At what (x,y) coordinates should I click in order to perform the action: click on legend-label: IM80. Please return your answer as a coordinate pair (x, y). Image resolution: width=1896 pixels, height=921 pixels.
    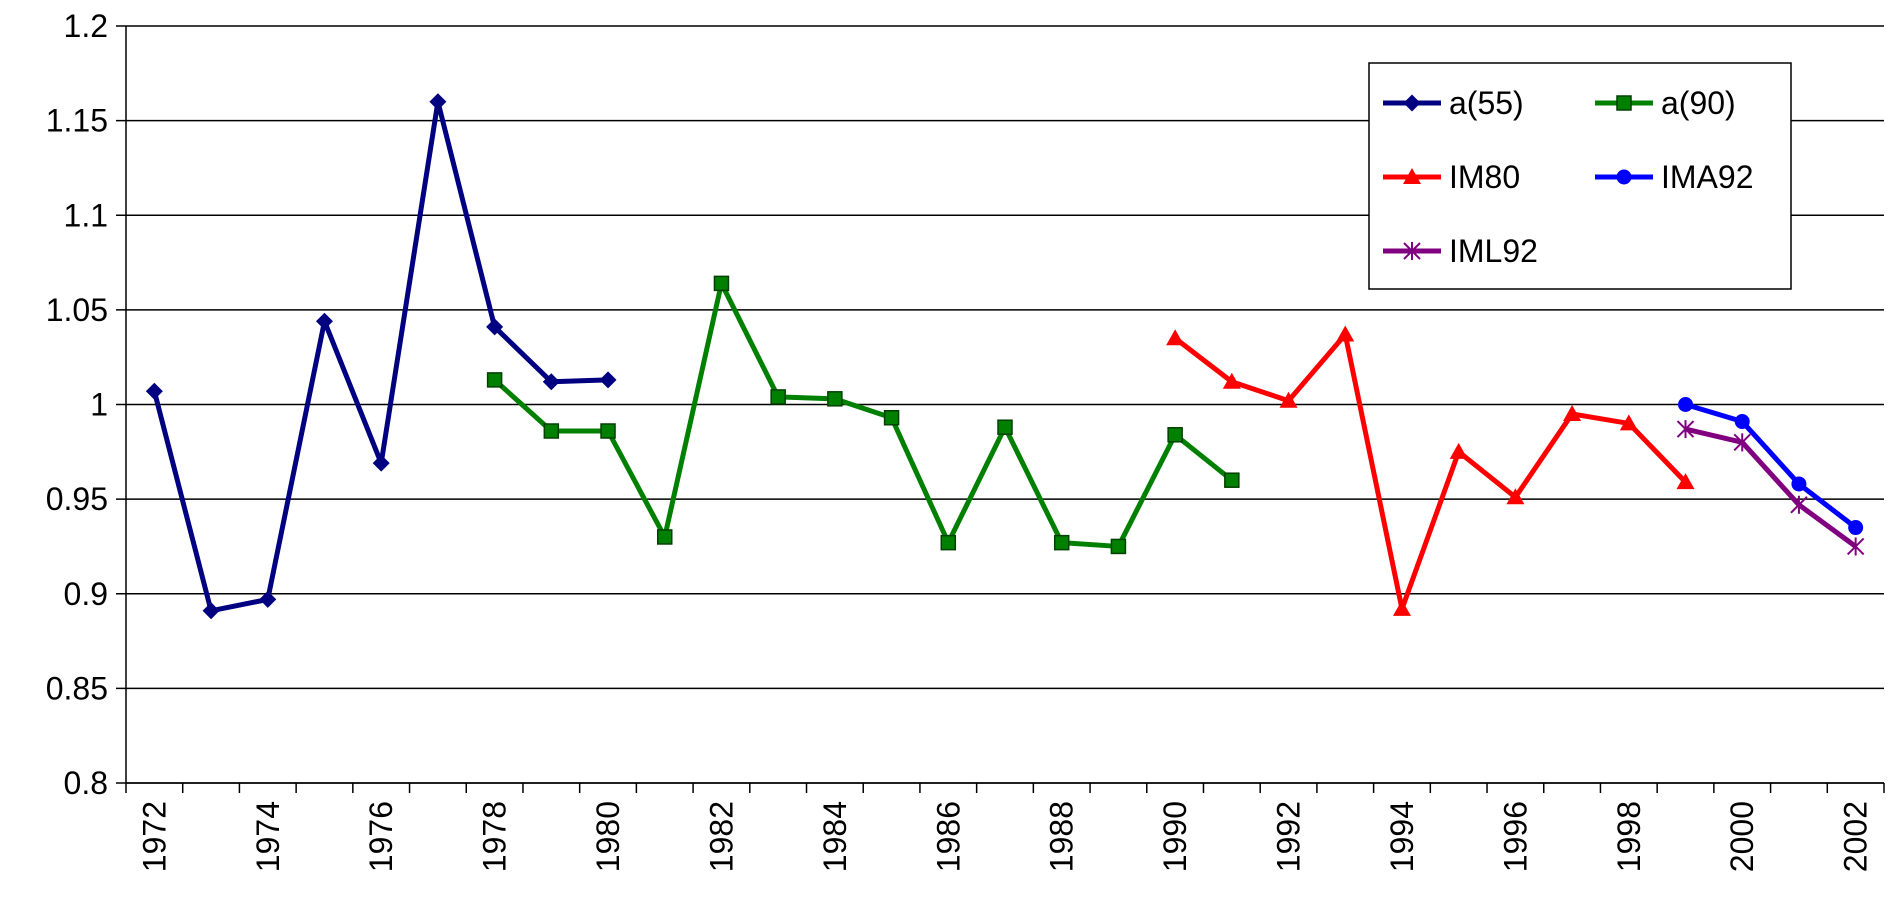
    Looking at the image, I should click on (1484, 177).